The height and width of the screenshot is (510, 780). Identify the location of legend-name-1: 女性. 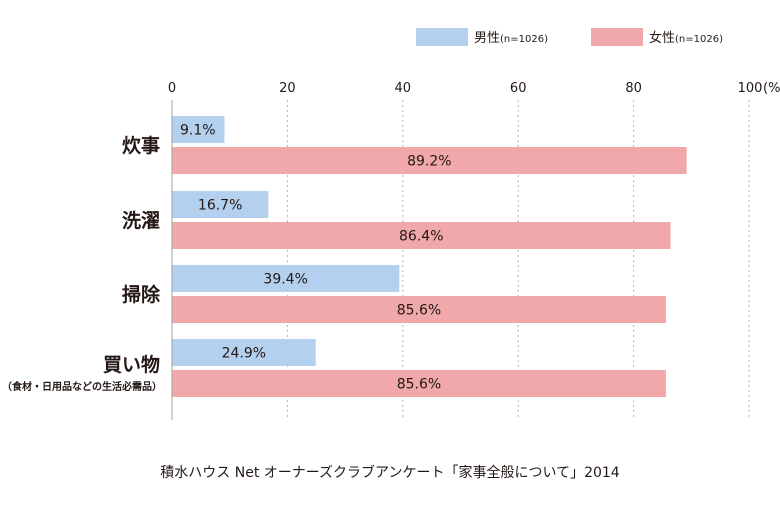
(662, 38).